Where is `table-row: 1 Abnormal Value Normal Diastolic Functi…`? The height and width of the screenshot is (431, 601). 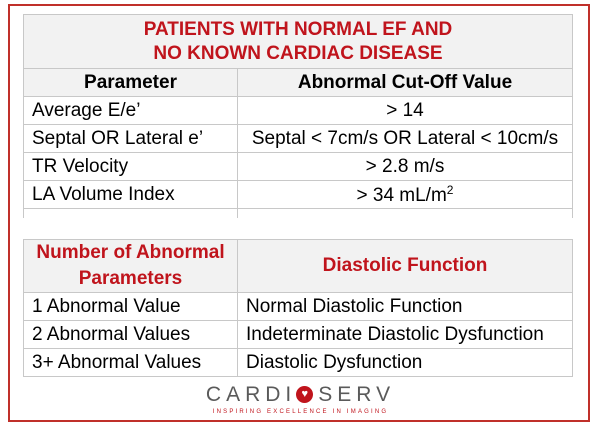 table-row: 1 Abnormal Value Normal Diastolic Functi… is located at coordinates (298, 306).